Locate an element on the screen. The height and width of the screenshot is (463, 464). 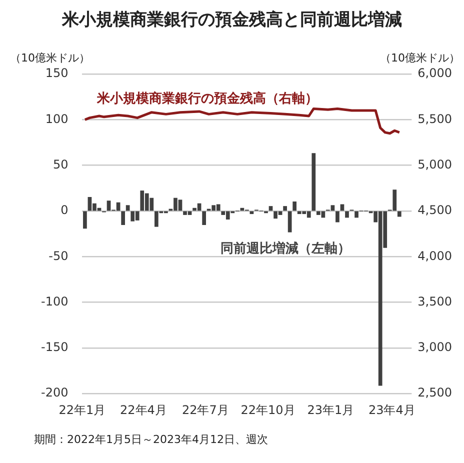
y2-tick-label: 4,500 is located at coordinates (435, 210).